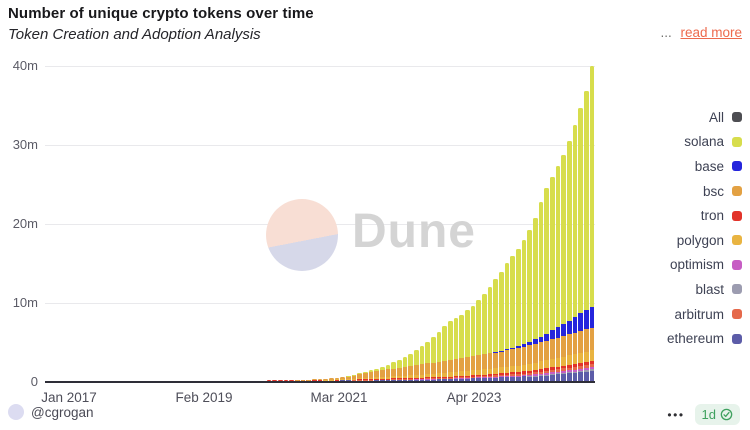 The width and height of the screenshot is (750, 430). Describe the element at coordinates (704, 314) in the screenshot. I see `legend-item-arbitrum: arbitrum` at that location.